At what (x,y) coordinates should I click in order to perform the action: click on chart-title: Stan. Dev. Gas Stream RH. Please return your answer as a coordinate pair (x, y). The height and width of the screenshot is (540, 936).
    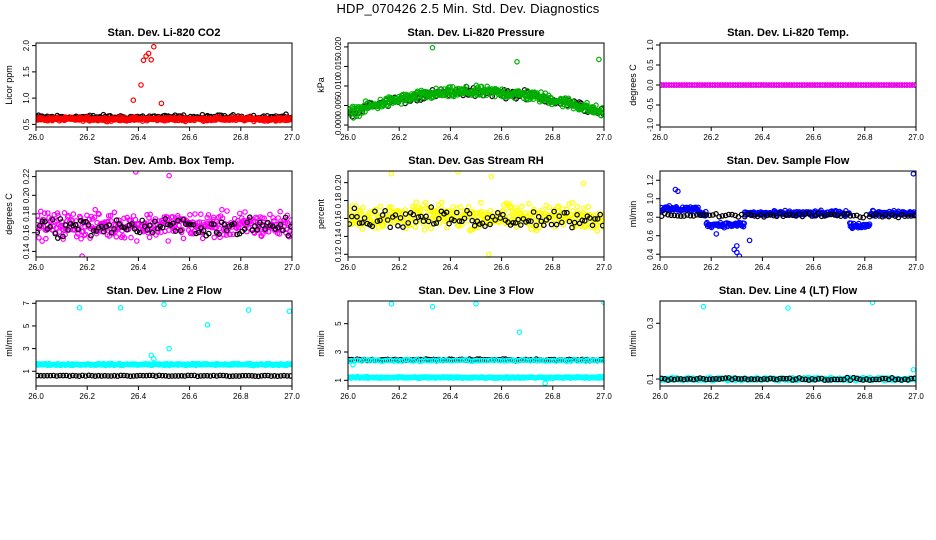
    Looking at the image, I should click on (476, 161).